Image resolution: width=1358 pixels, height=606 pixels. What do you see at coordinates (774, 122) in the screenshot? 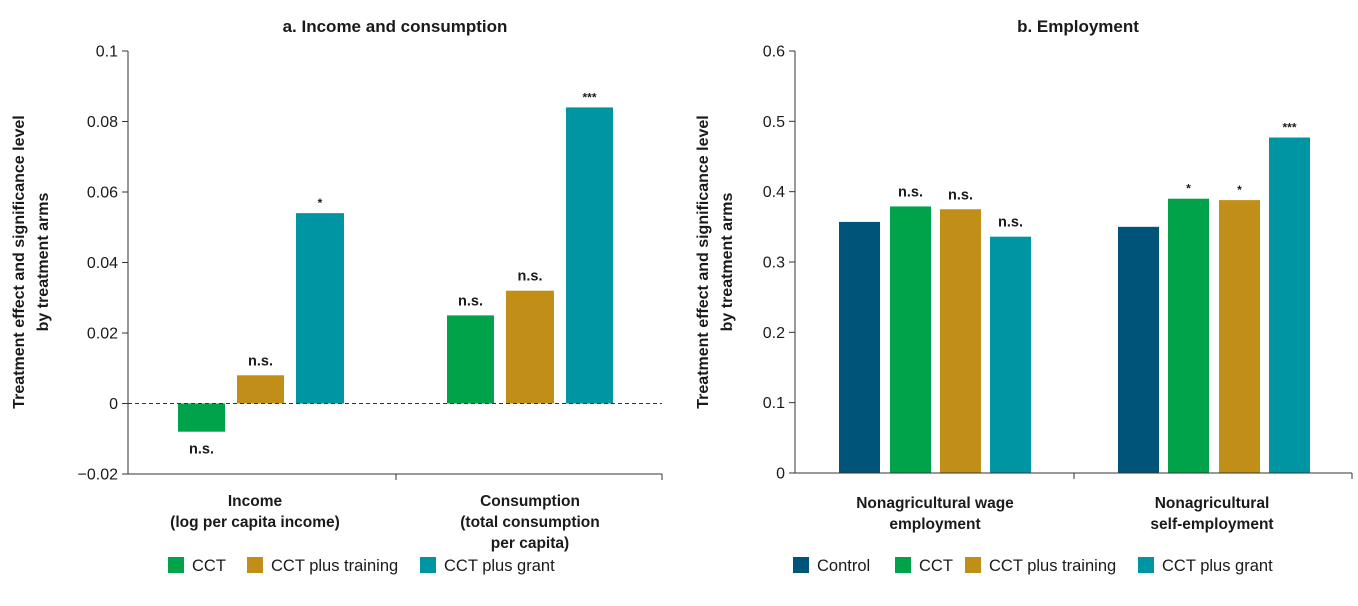
I see `y-tick-label: 0.5` at bounding box center [774, 122].